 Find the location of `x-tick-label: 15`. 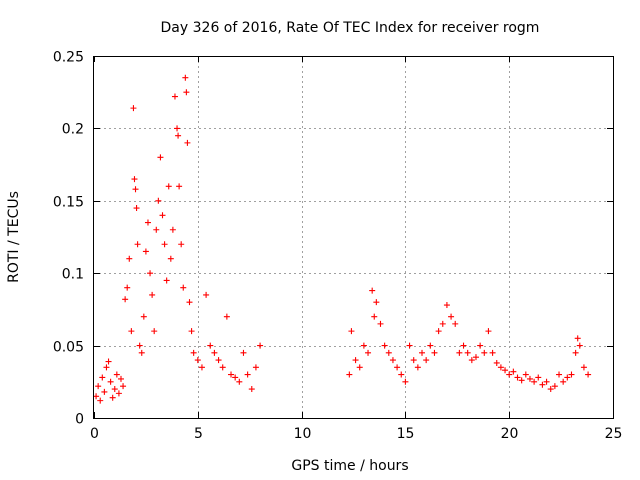

x-tick-label: 15 is located at coordinates (406, 434).